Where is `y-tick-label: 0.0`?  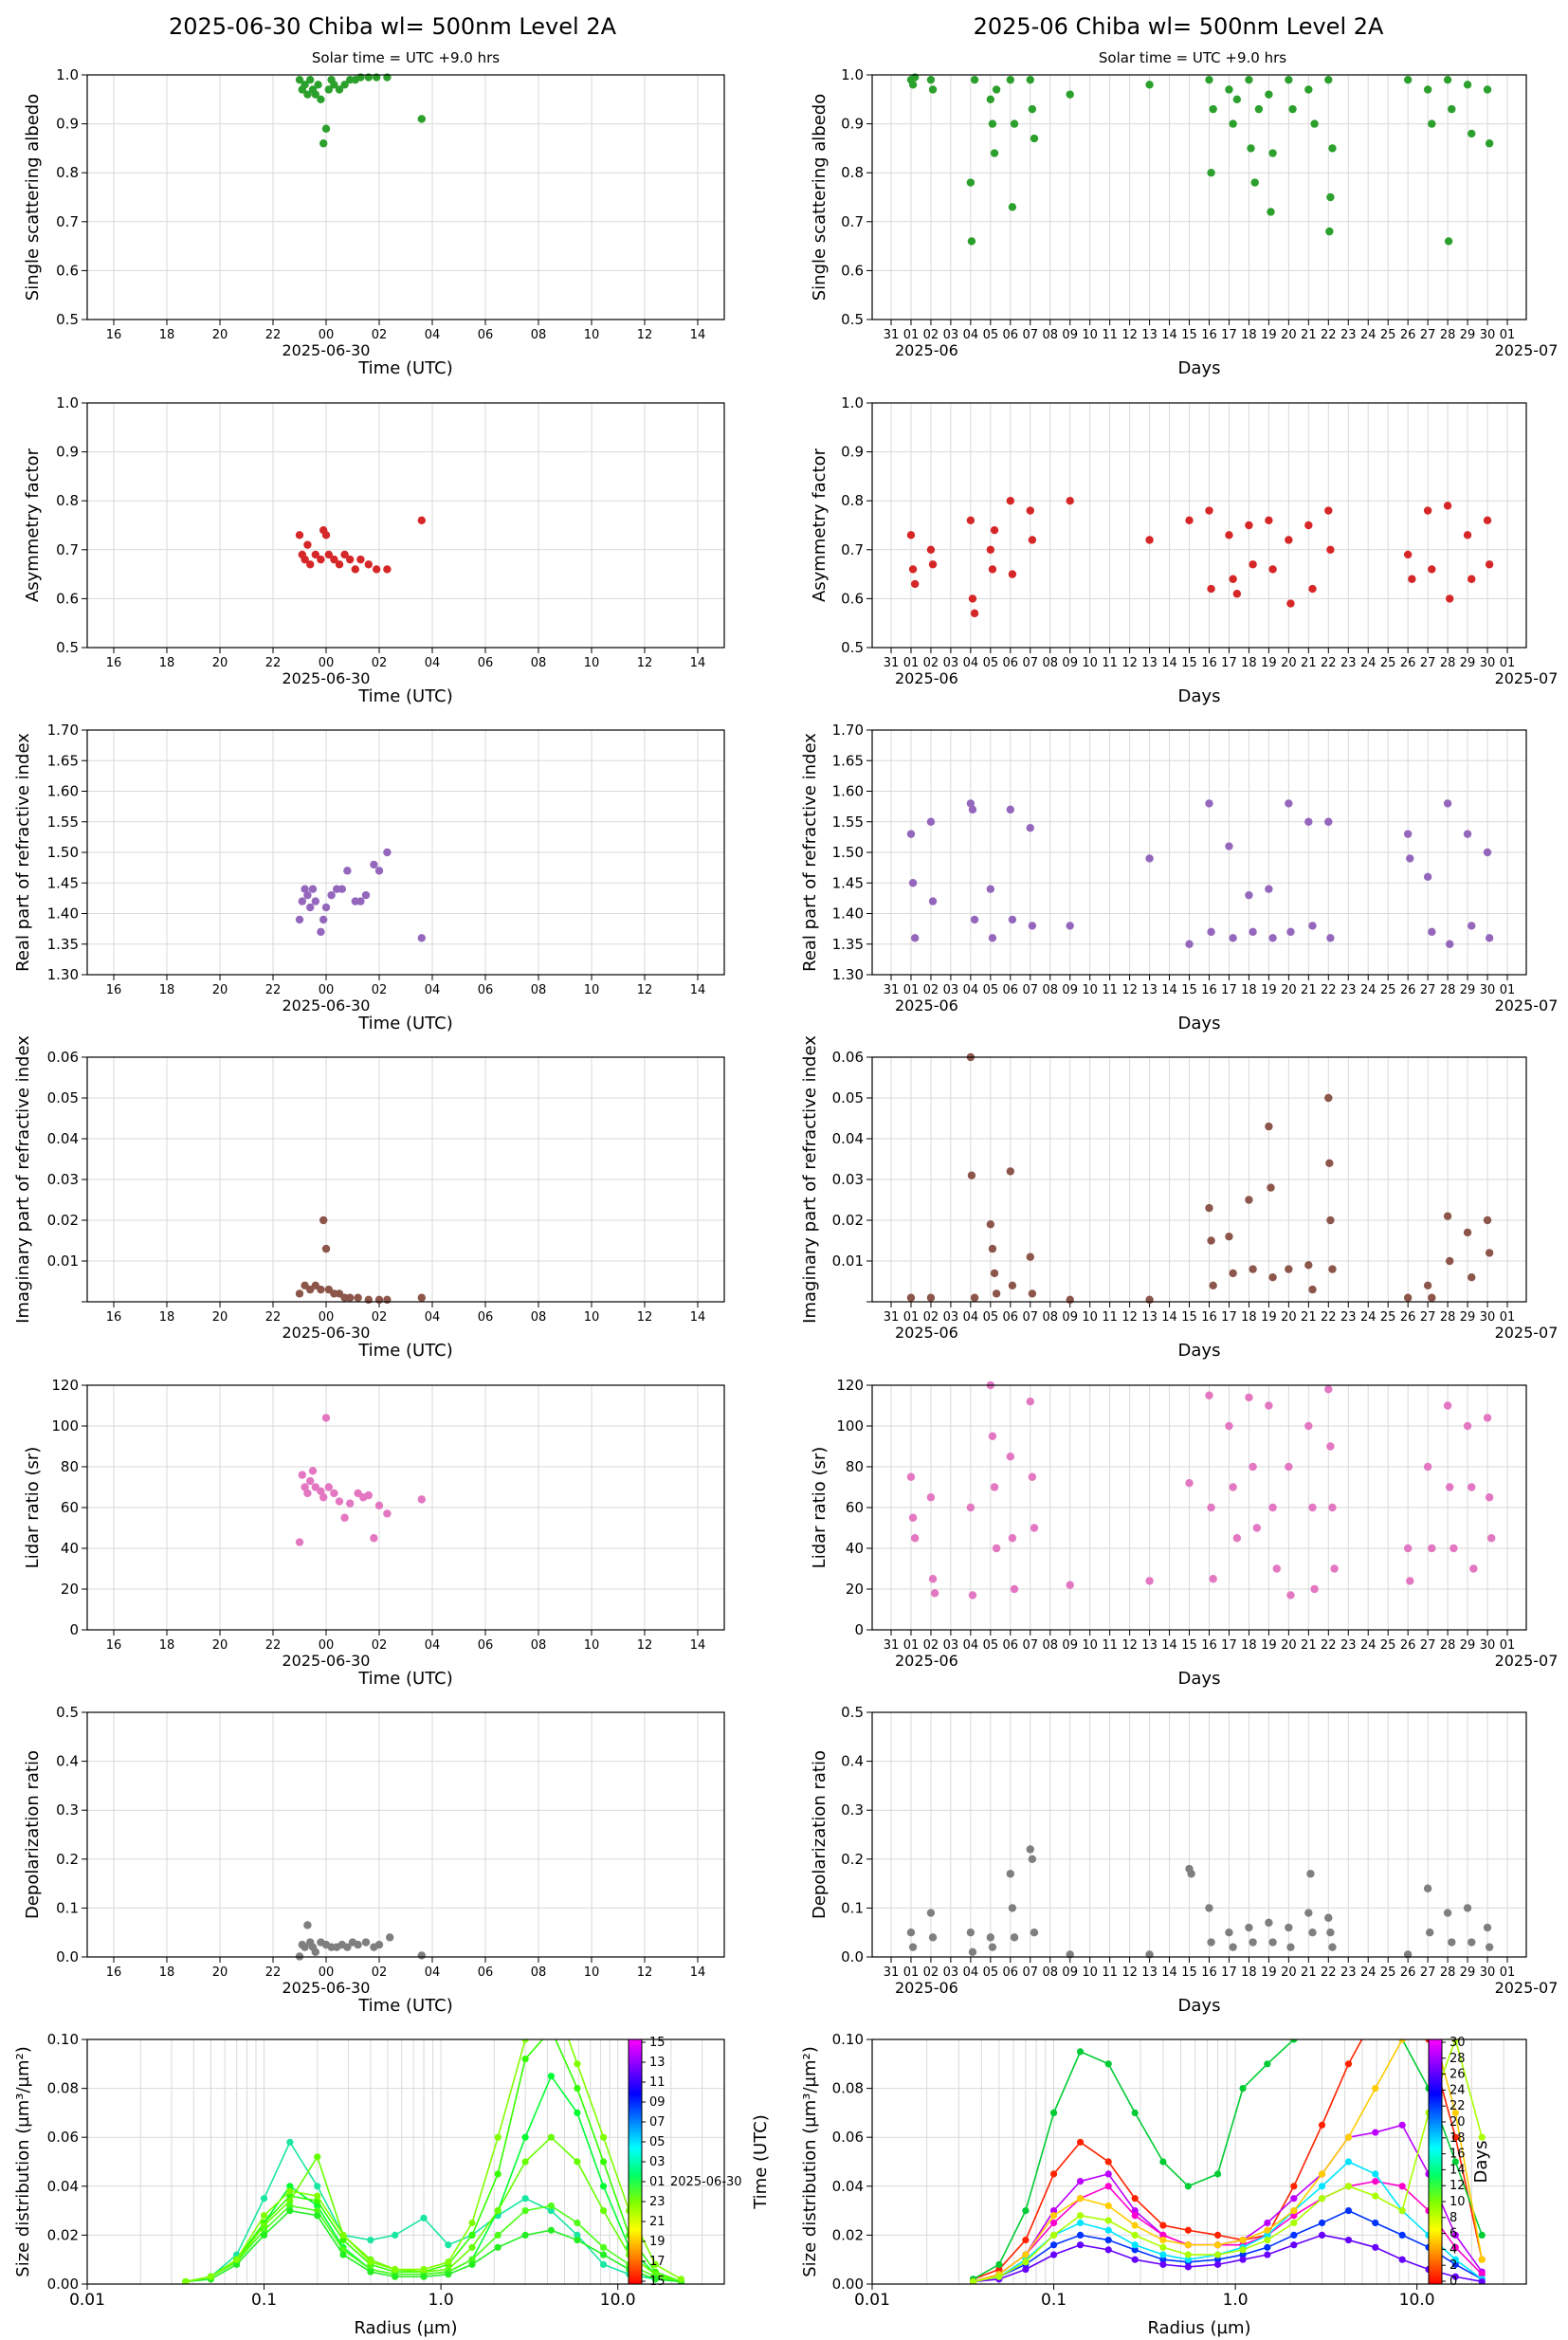
y-tick-label: 0.0 is located at coordinates (852, 1956).